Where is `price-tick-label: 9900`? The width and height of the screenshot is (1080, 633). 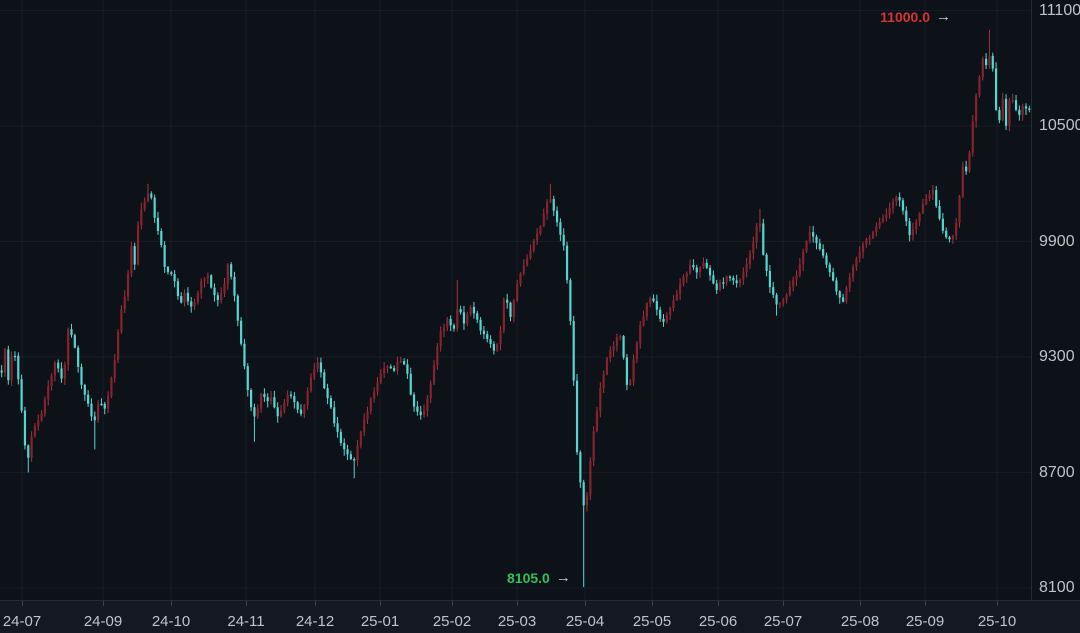
price-tick-label: 9900 is located at coordinates (1057, 241).